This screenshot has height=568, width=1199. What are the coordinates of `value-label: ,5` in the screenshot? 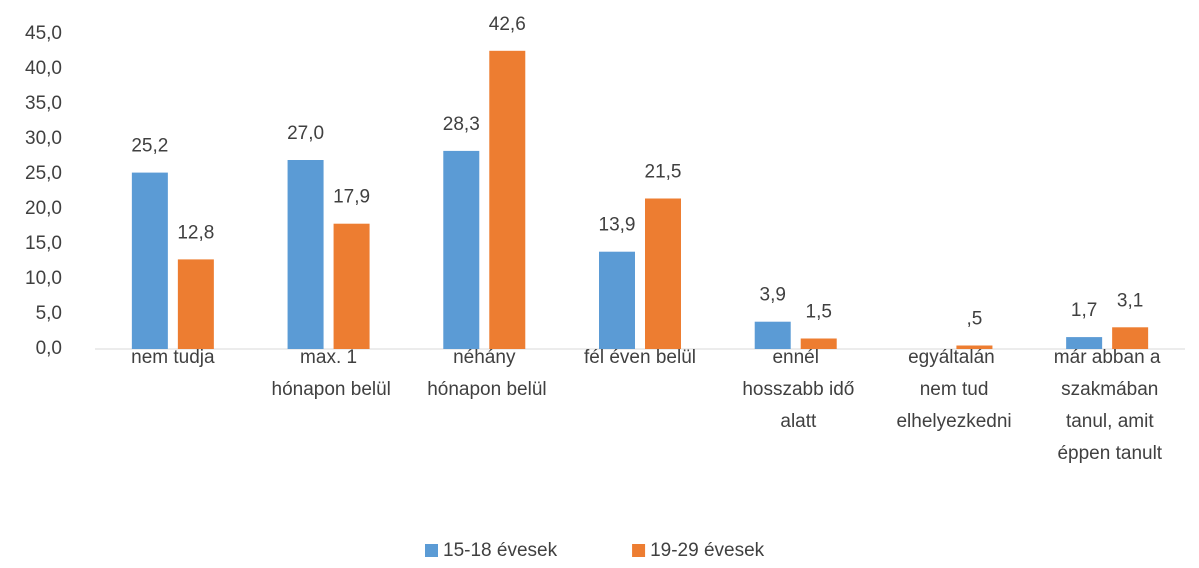 It's located at (974, 319).